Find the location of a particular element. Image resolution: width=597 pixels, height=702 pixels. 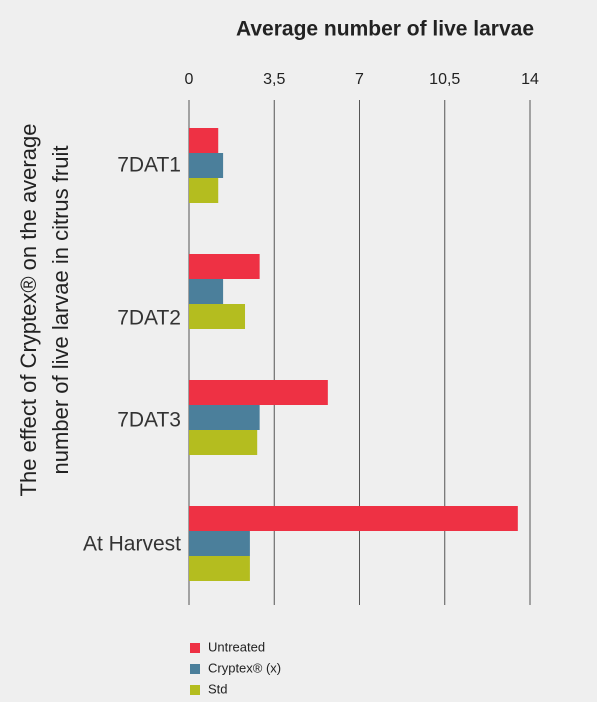

y-axis-label: The effect of Cryptex® on the average is located at coordinates (28, 310).